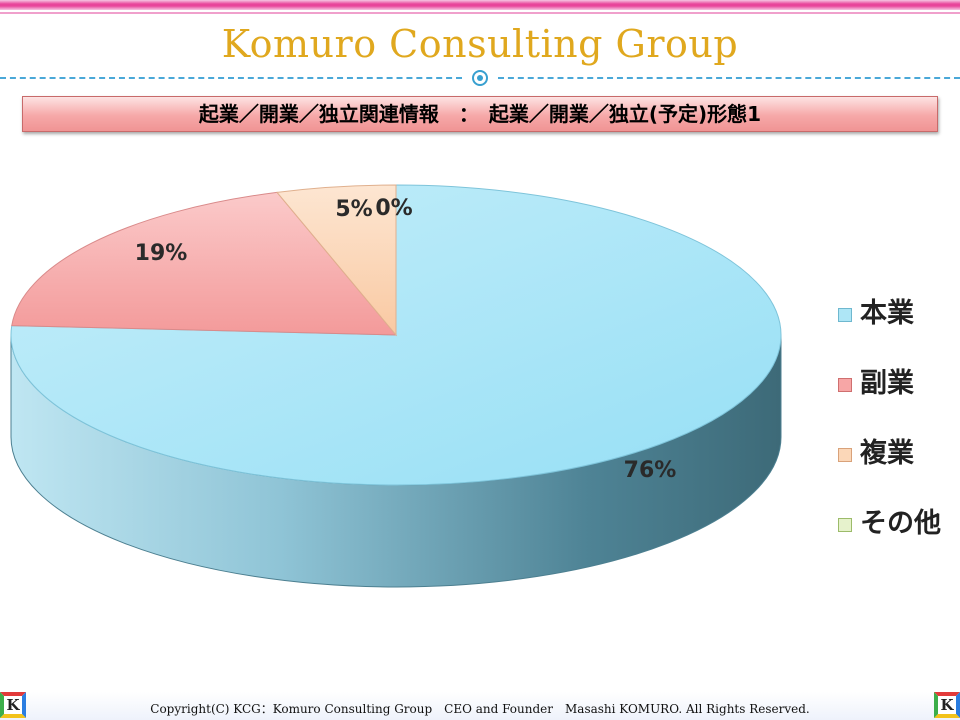 This screenshot has width=960, height=720. Describe the element at coordinates (480, 44) in the screenshot. I see `brand-title: Komuro Consulting Group` at that location.